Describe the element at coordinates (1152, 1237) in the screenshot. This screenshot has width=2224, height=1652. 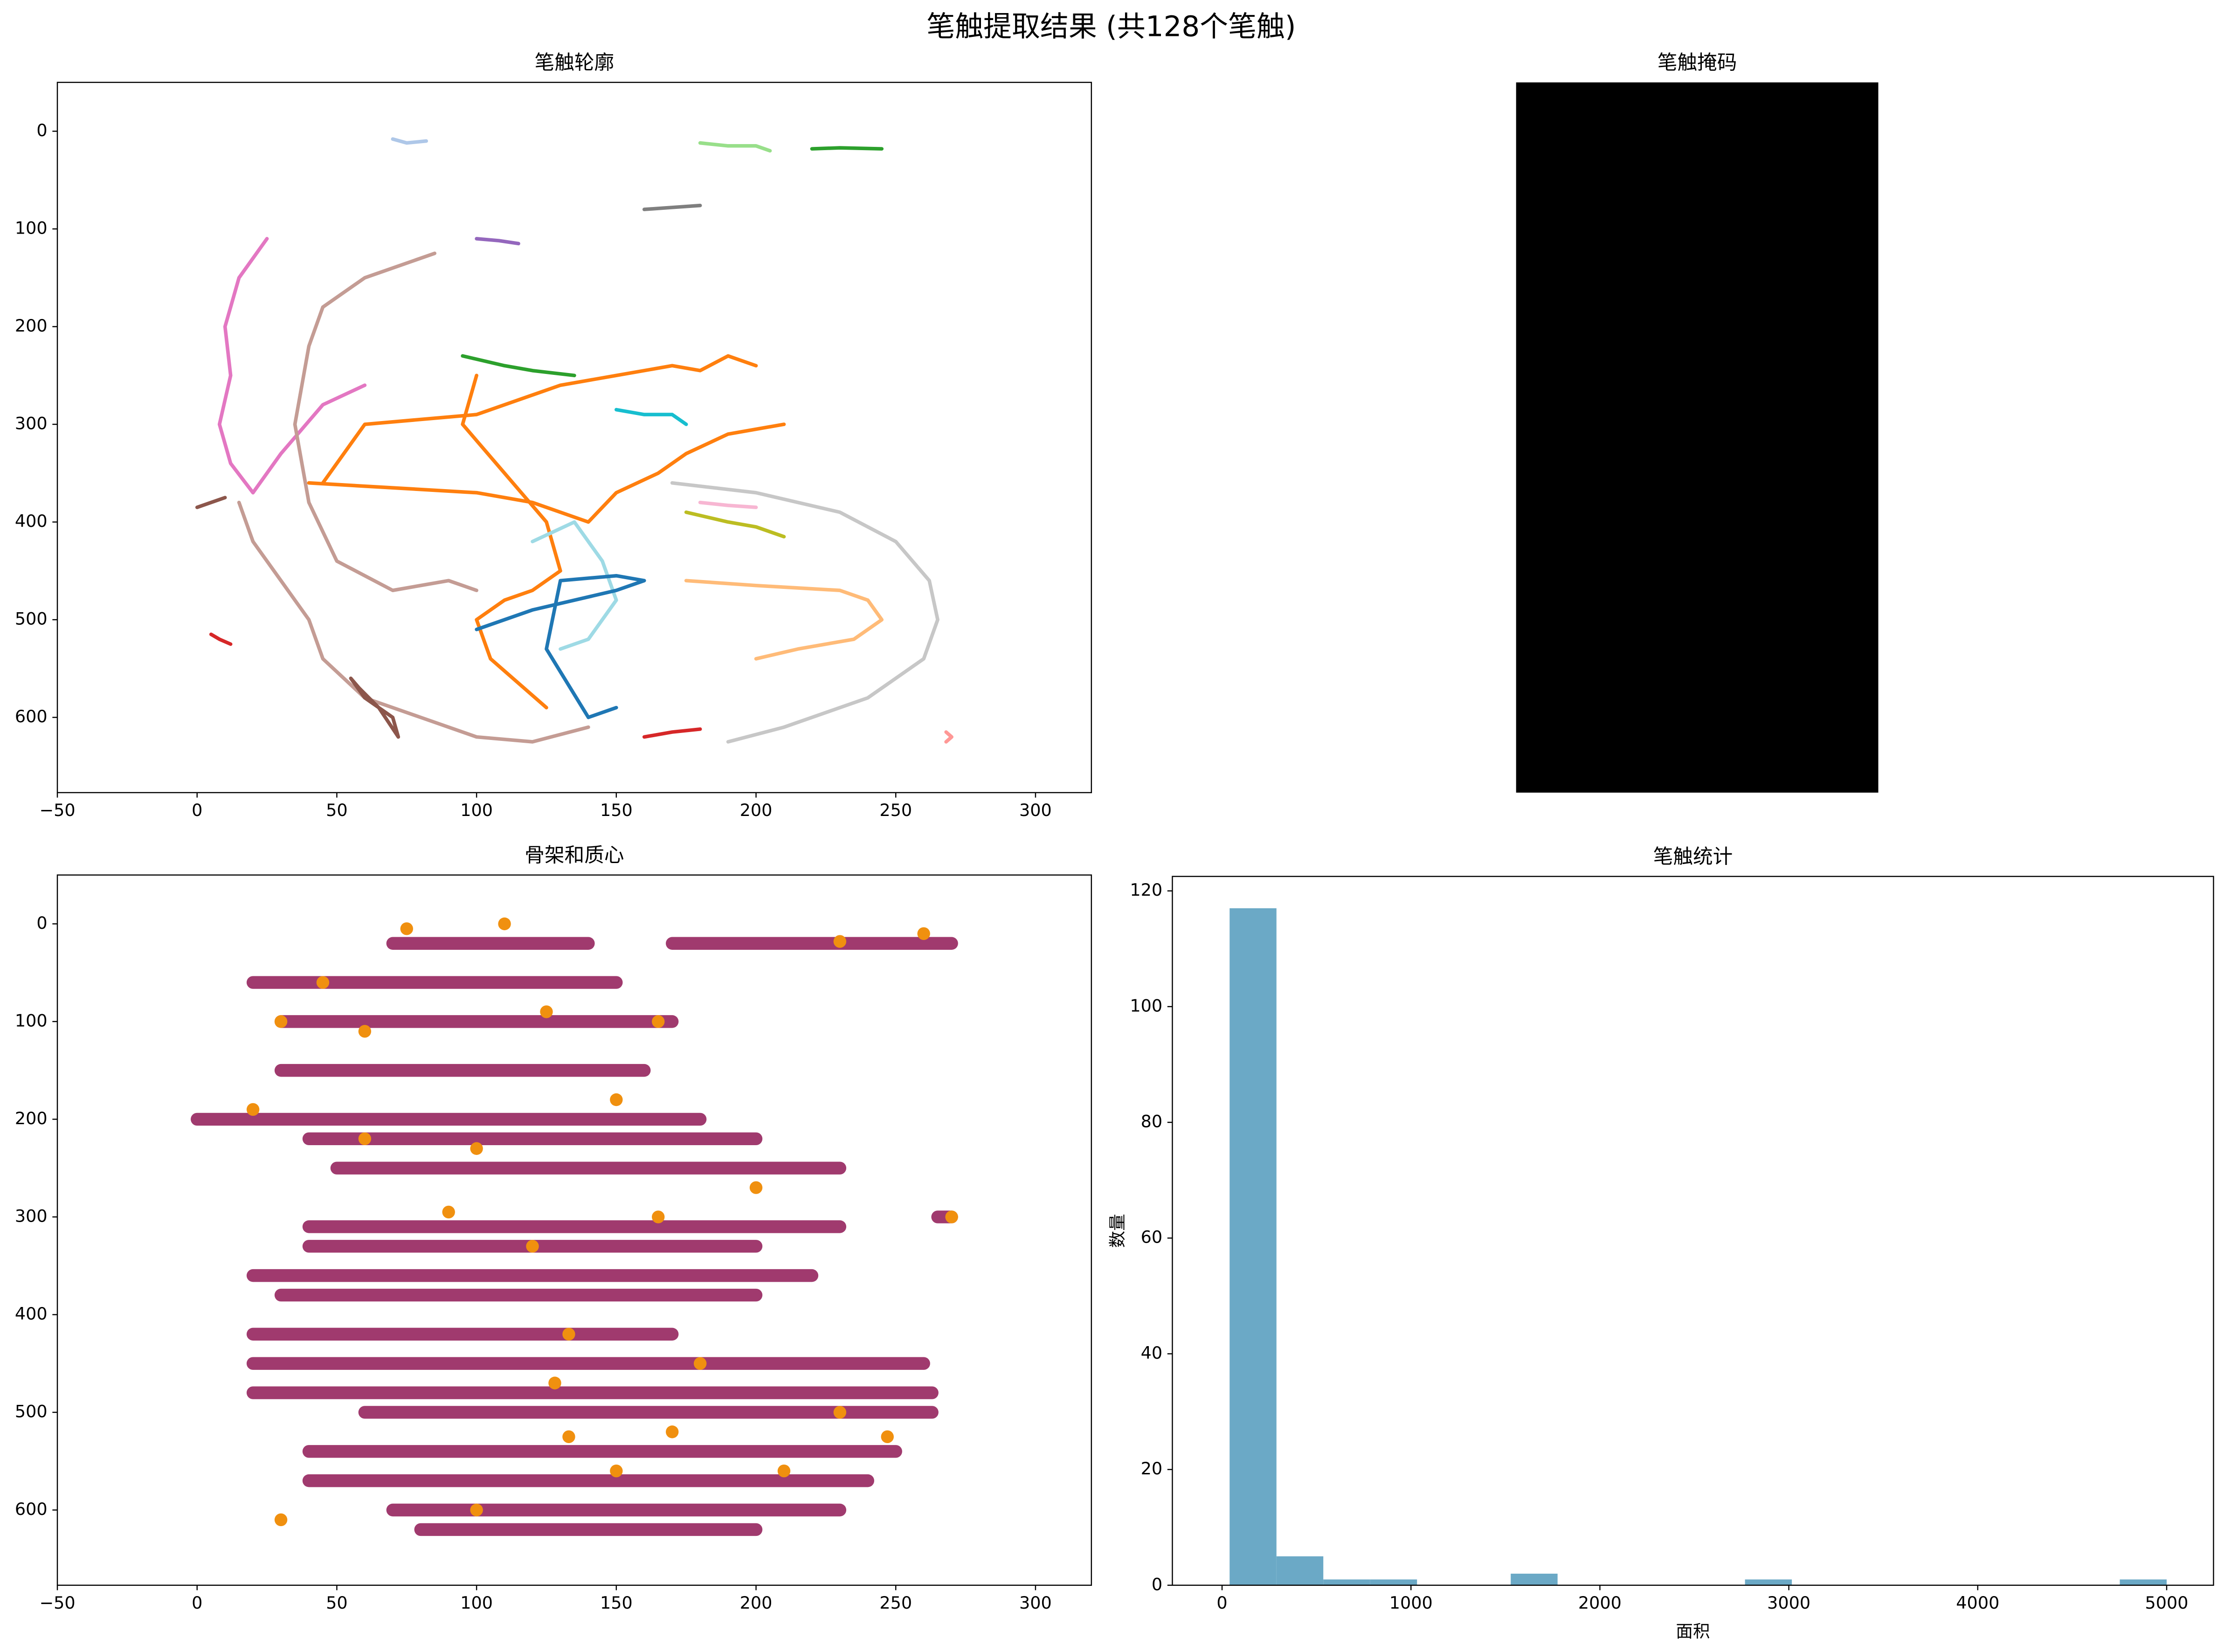
I see `y-tick-label: 60` at that location.